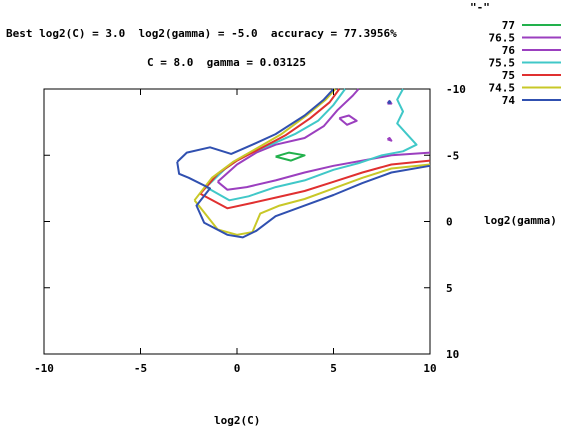  I want to click on legend-label: 74, so click(509, 100).